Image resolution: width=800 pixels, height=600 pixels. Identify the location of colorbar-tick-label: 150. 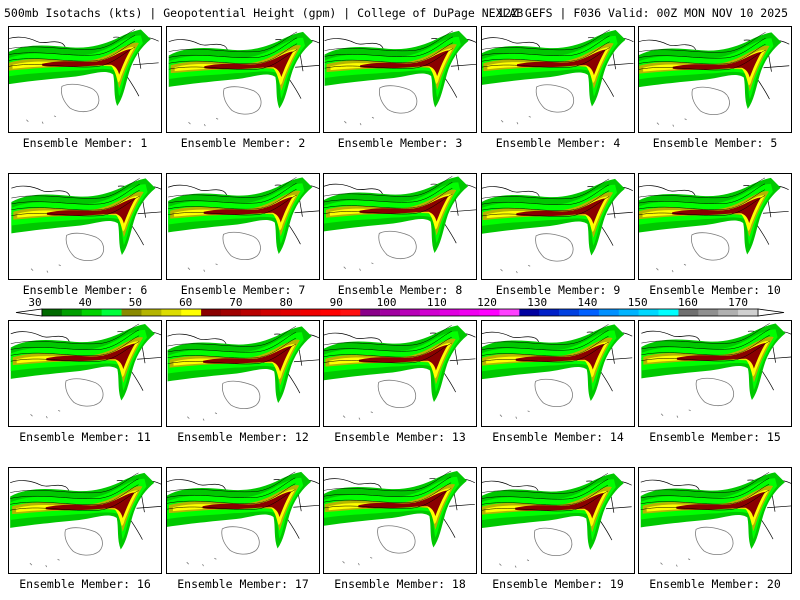
(638, 302).